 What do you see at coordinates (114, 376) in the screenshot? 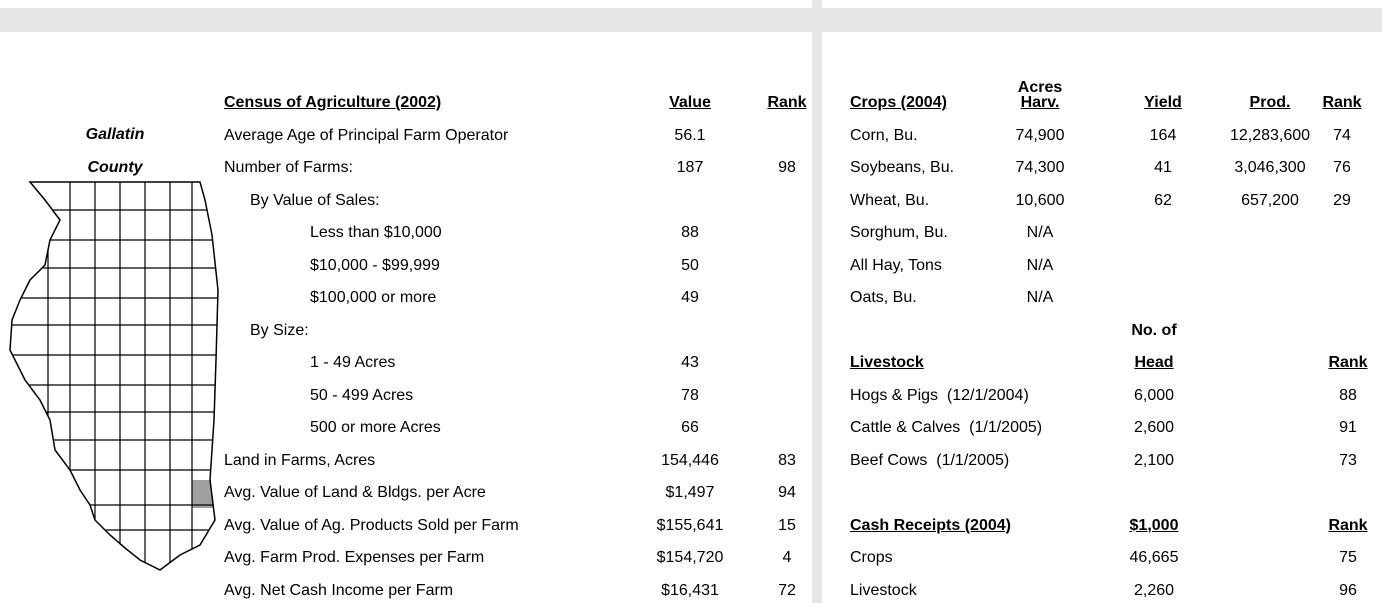
I see `state-map` at bounding box center [114, 376].